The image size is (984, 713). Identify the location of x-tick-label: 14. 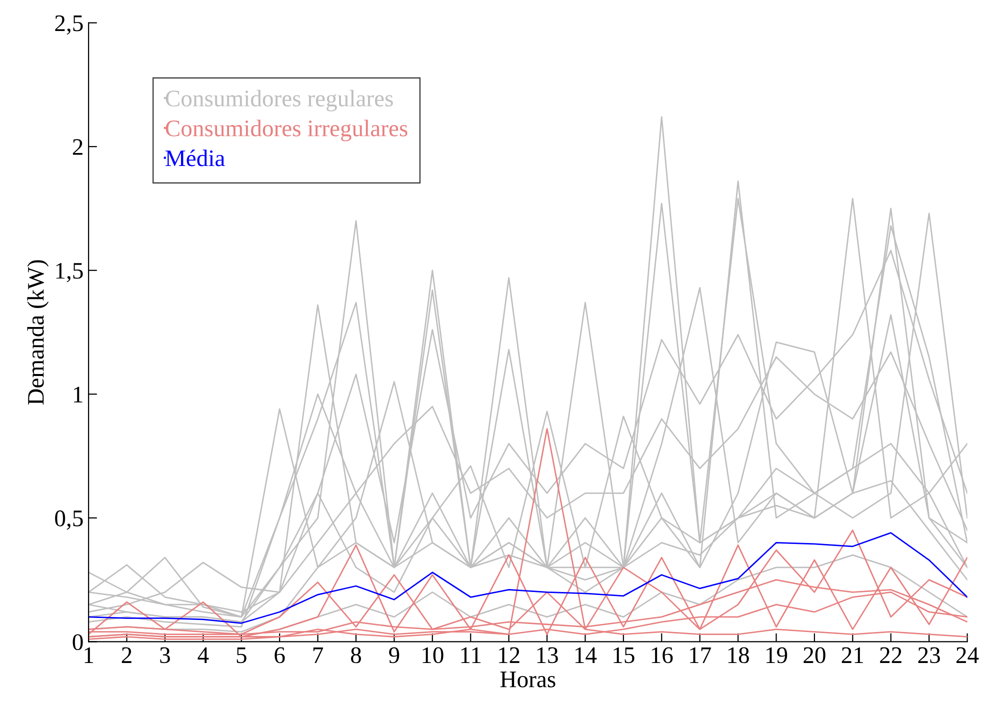
(586, 655).